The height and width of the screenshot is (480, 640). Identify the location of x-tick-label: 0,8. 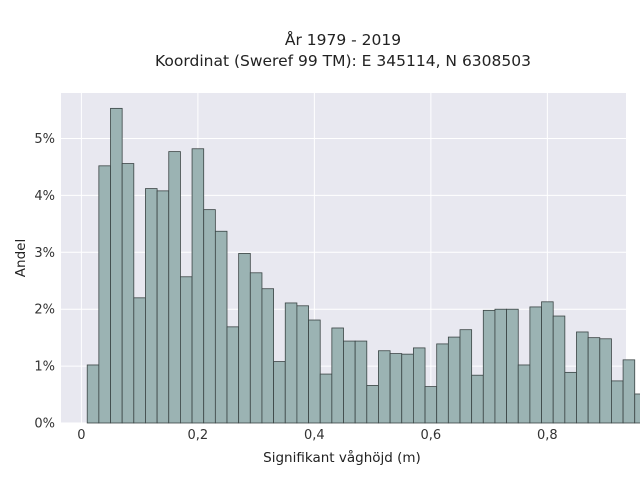
(547, 435).